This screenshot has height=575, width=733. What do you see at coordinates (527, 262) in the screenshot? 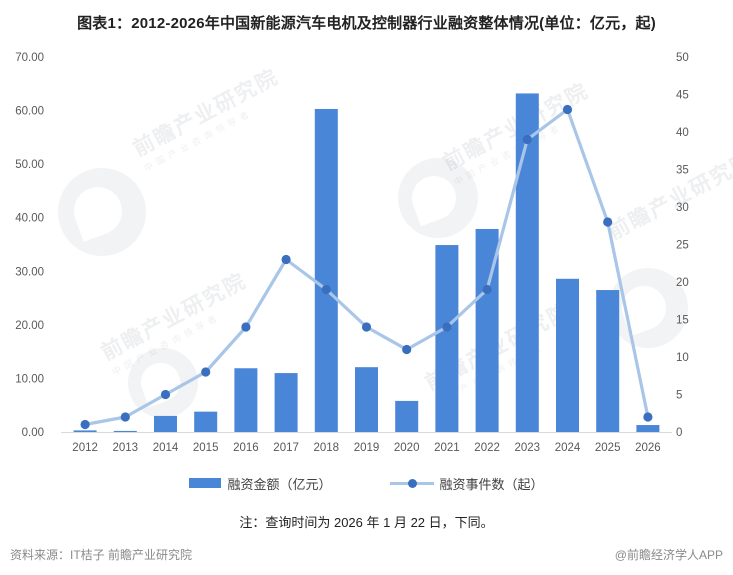
I see `bar-2023` at bounding box center [527, 262].